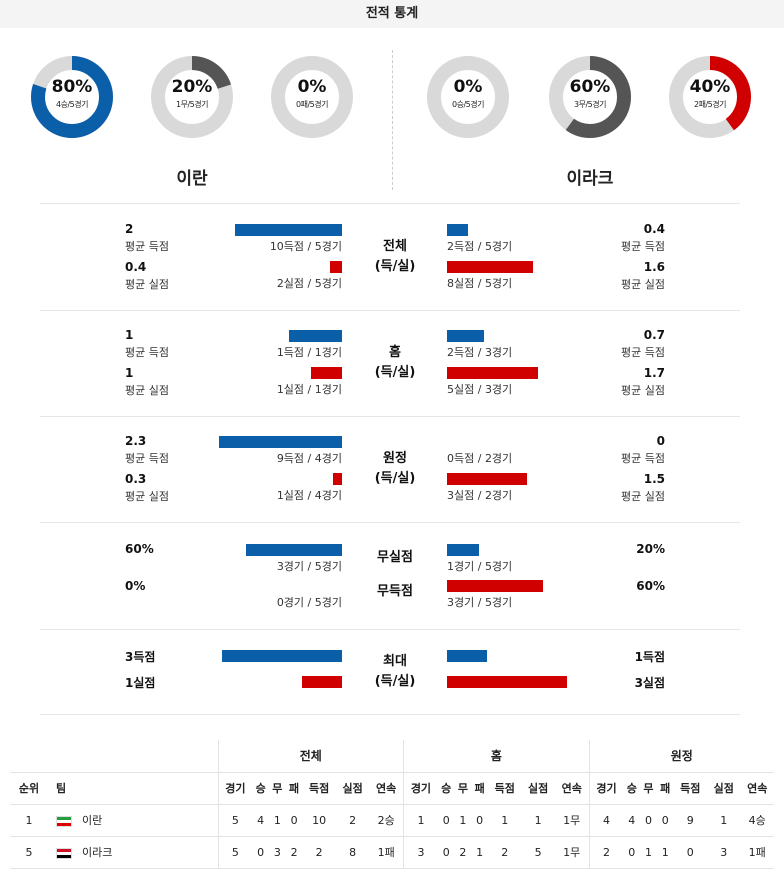 Image resolution: width=784 pixels, height=878 pixels. Describe the element at coordinates (480, 602) in the screenshot. I see `away-no-goal-caption: 3경기 / 5경기` at that location.